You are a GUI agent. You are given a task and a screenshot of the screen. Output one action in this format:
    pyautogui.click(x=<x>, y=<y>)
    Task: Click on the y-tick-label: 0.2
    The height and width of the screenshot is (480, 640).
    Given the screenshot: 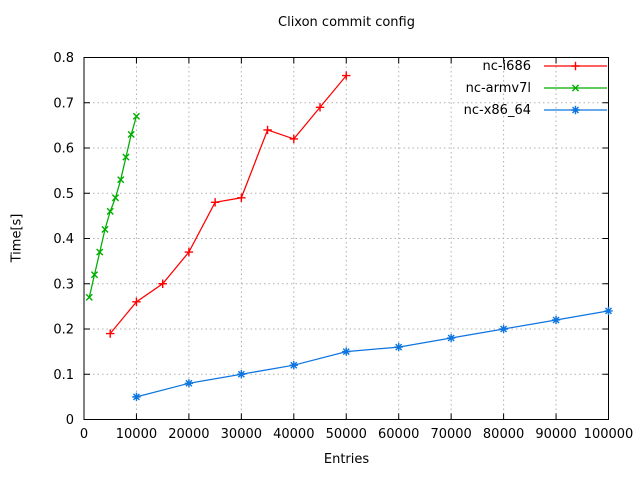 What is the action you would take?
    pyautogui.click(x=63, y=330)
    